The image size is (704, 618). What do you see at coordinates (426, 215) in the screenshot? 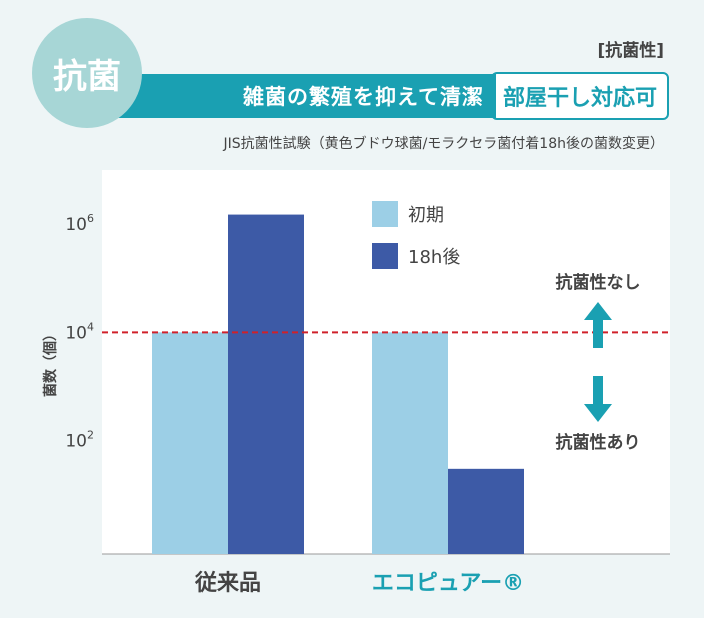
I see `legend-label-initial: 初期` at bounding box center [426, 215].